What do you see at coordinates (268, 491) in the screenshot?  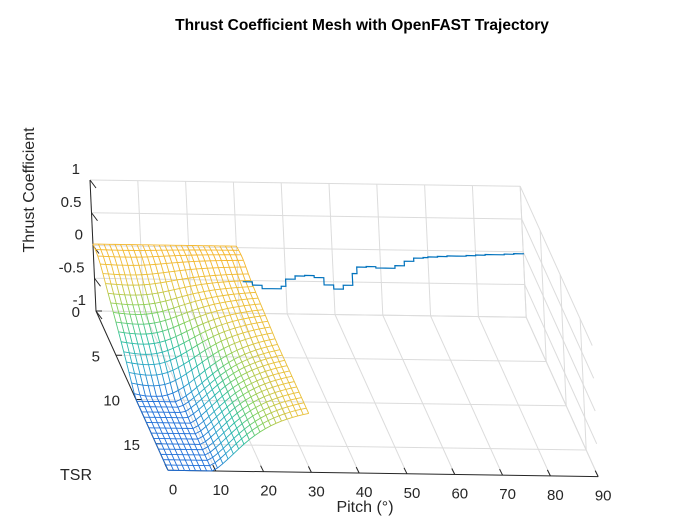 I see `x-tick-label: 20` at bounding box center [268, 491].